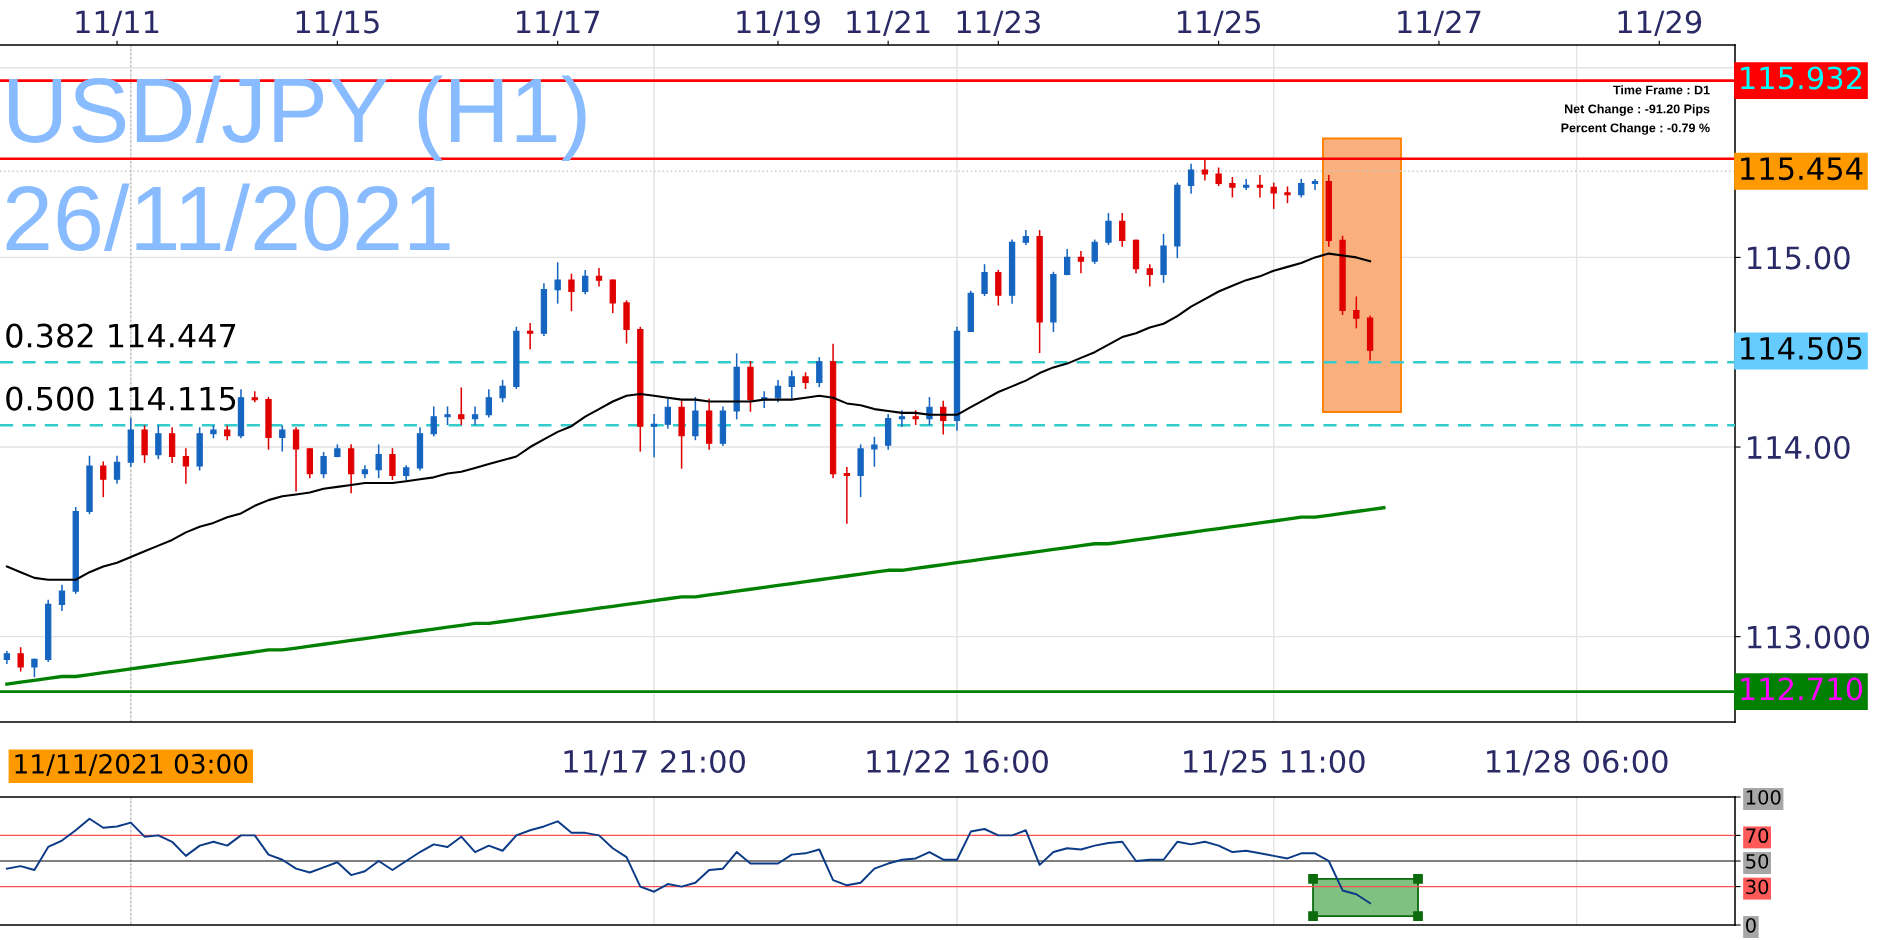 Image resolution: width=1881 pixels, height=940 pixels. I want to click on y-tick-label: 100, so click(1763, 797).